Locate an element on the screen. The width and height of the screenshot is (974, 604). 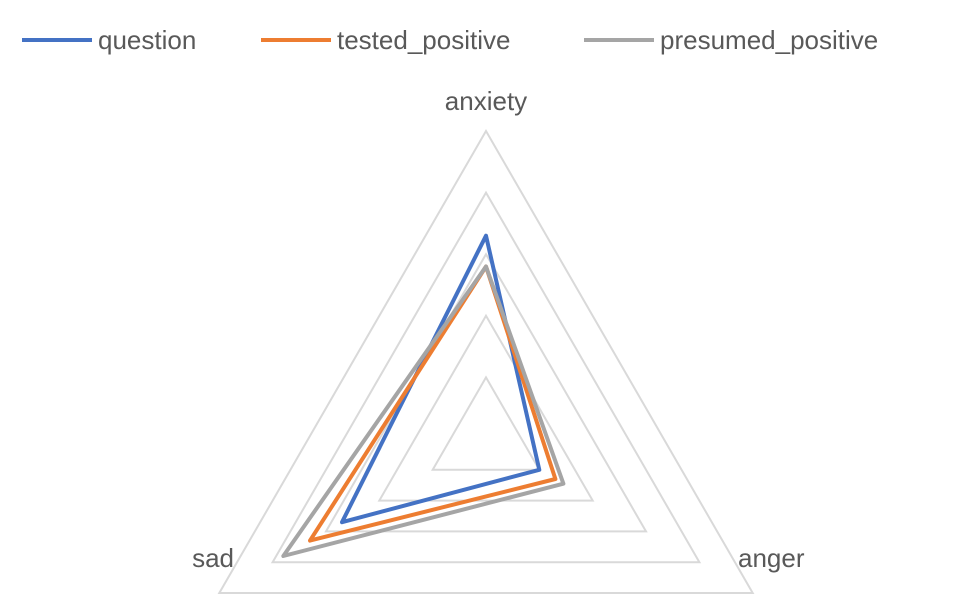
legend-item-tested-positive: tested_positive is located at coordinates (385, 40).